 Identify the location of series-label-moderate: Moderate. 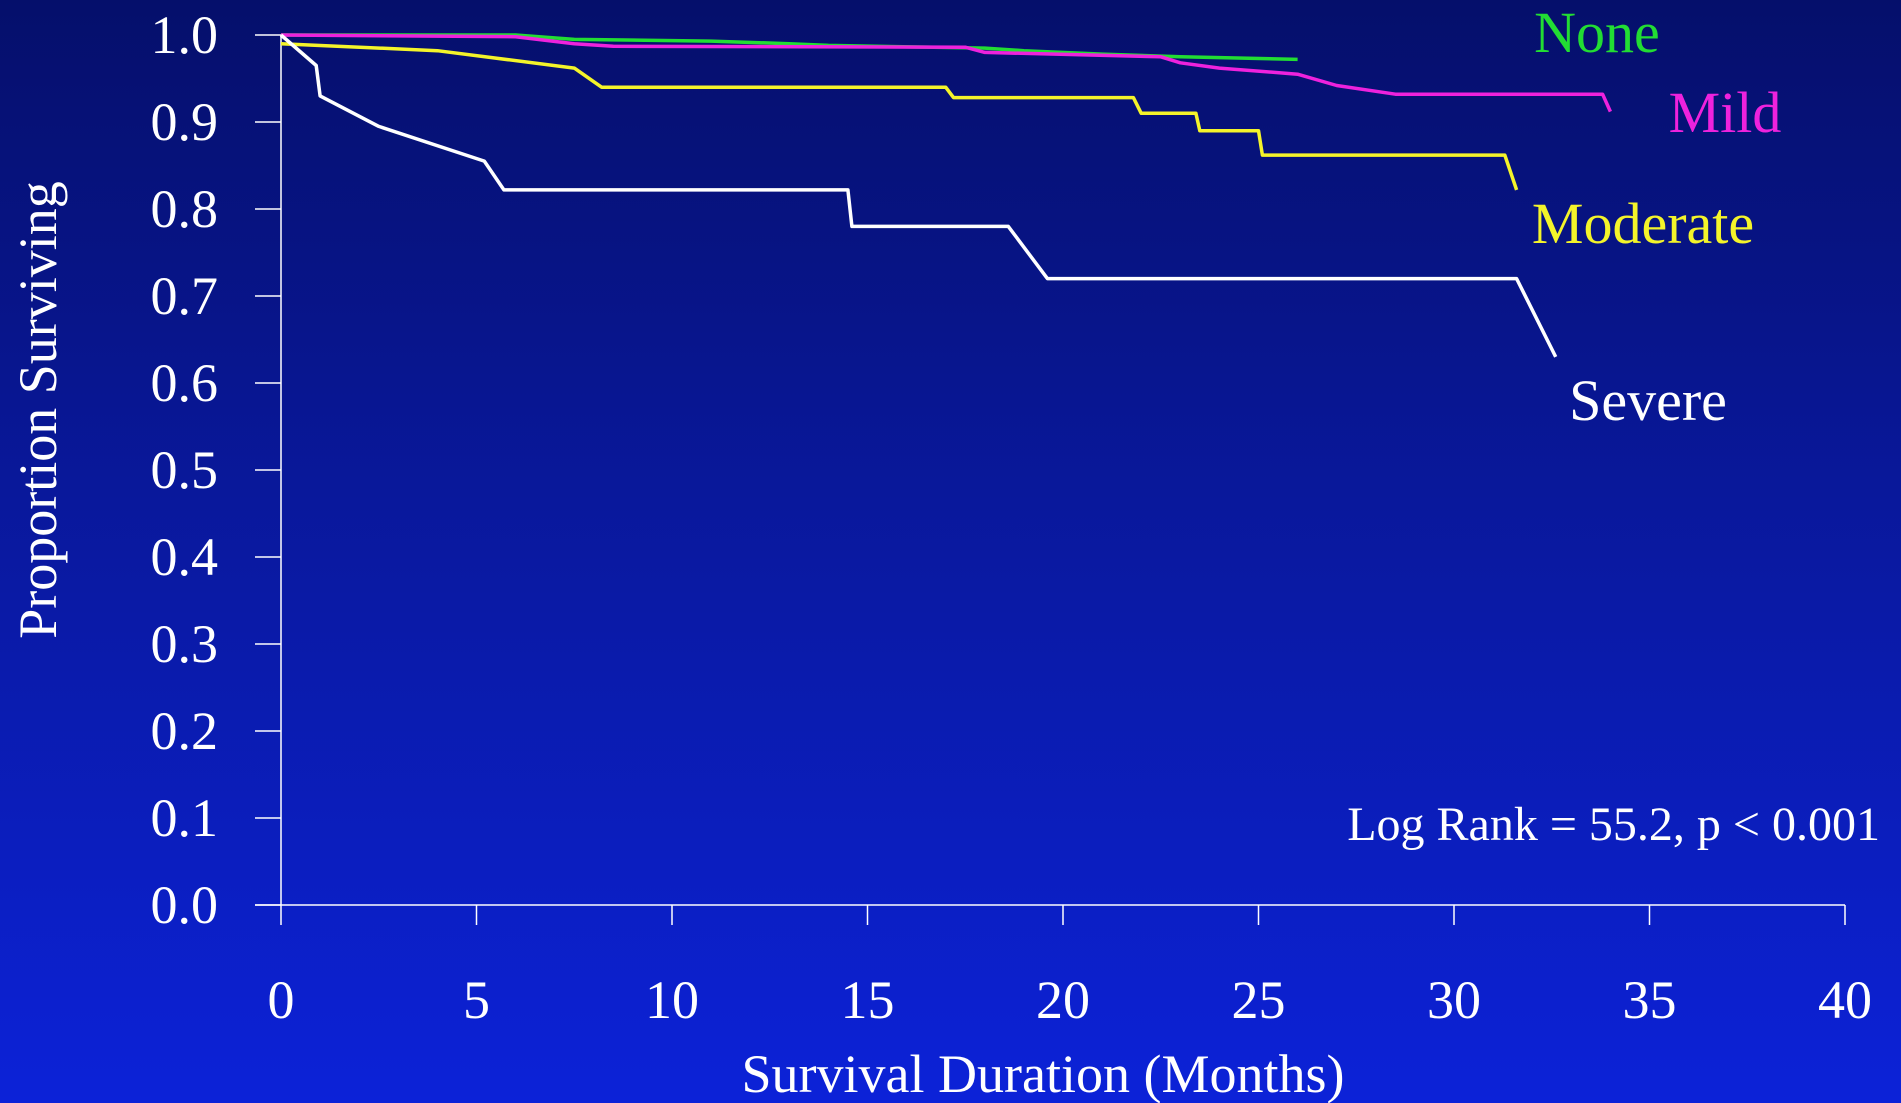
(1643, 223).